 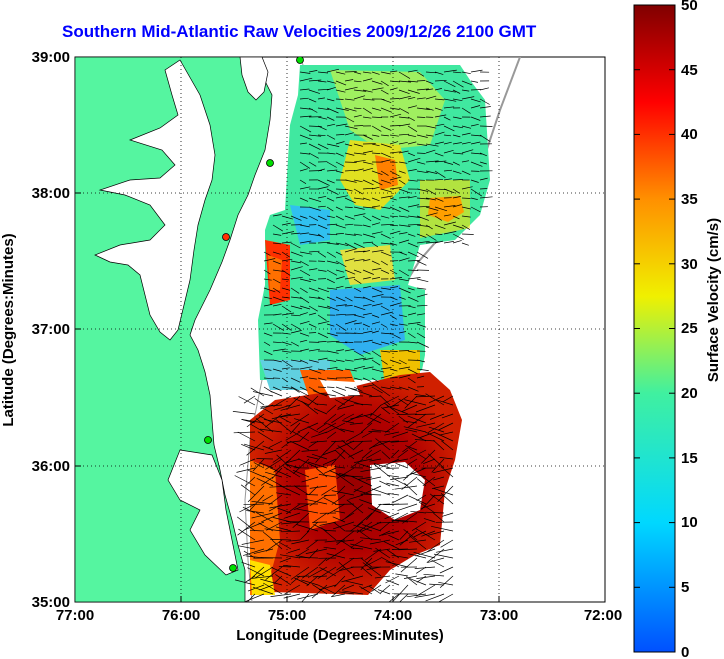 I want to click on y-axis-title: Latitude (Degrees:Minutes), so click(x=8, y=329).